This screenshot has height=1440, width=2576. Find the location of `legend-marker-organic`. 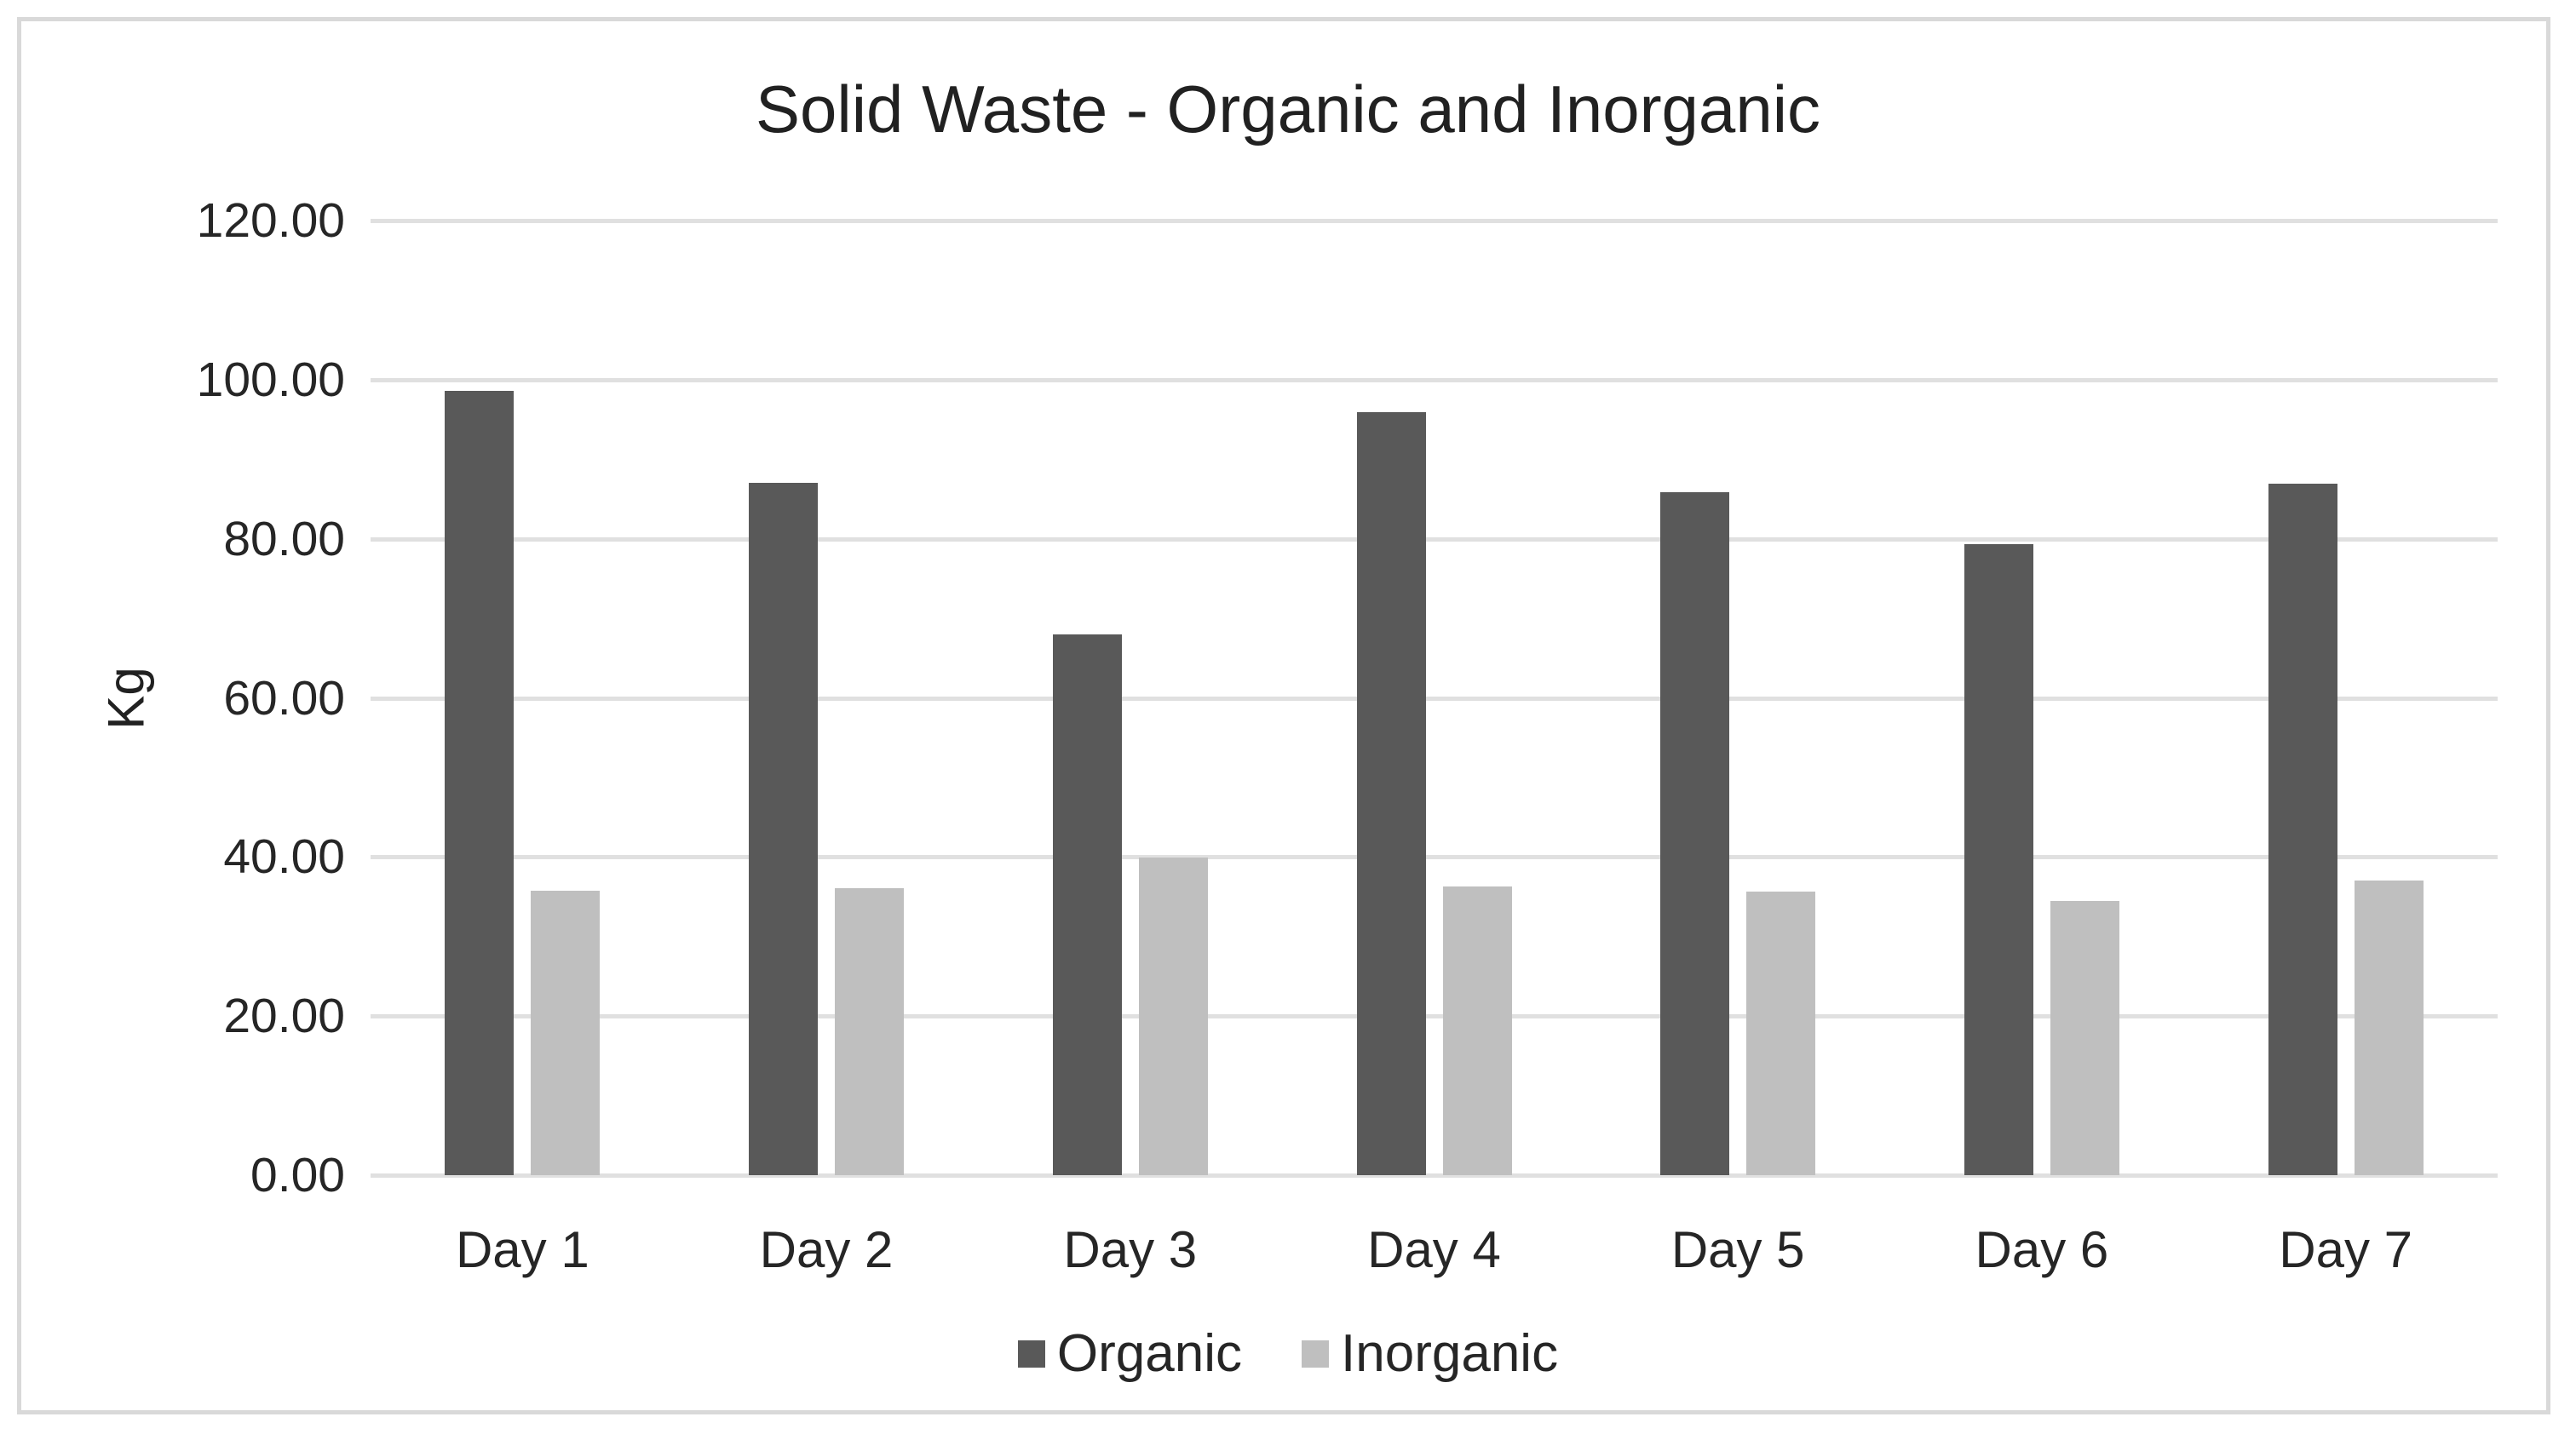

legend-marker-organic is located at coordinates (1031, 1354).